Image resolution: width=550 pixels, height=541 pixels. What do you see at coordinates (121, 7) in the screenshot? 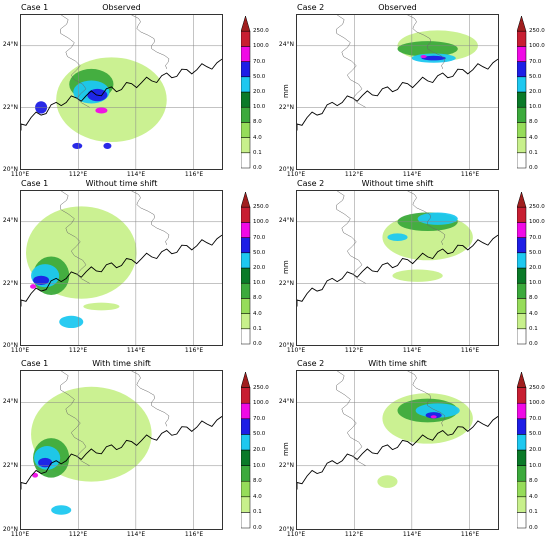
I see `panel-title: Observed` at bounding box center [121, 7].